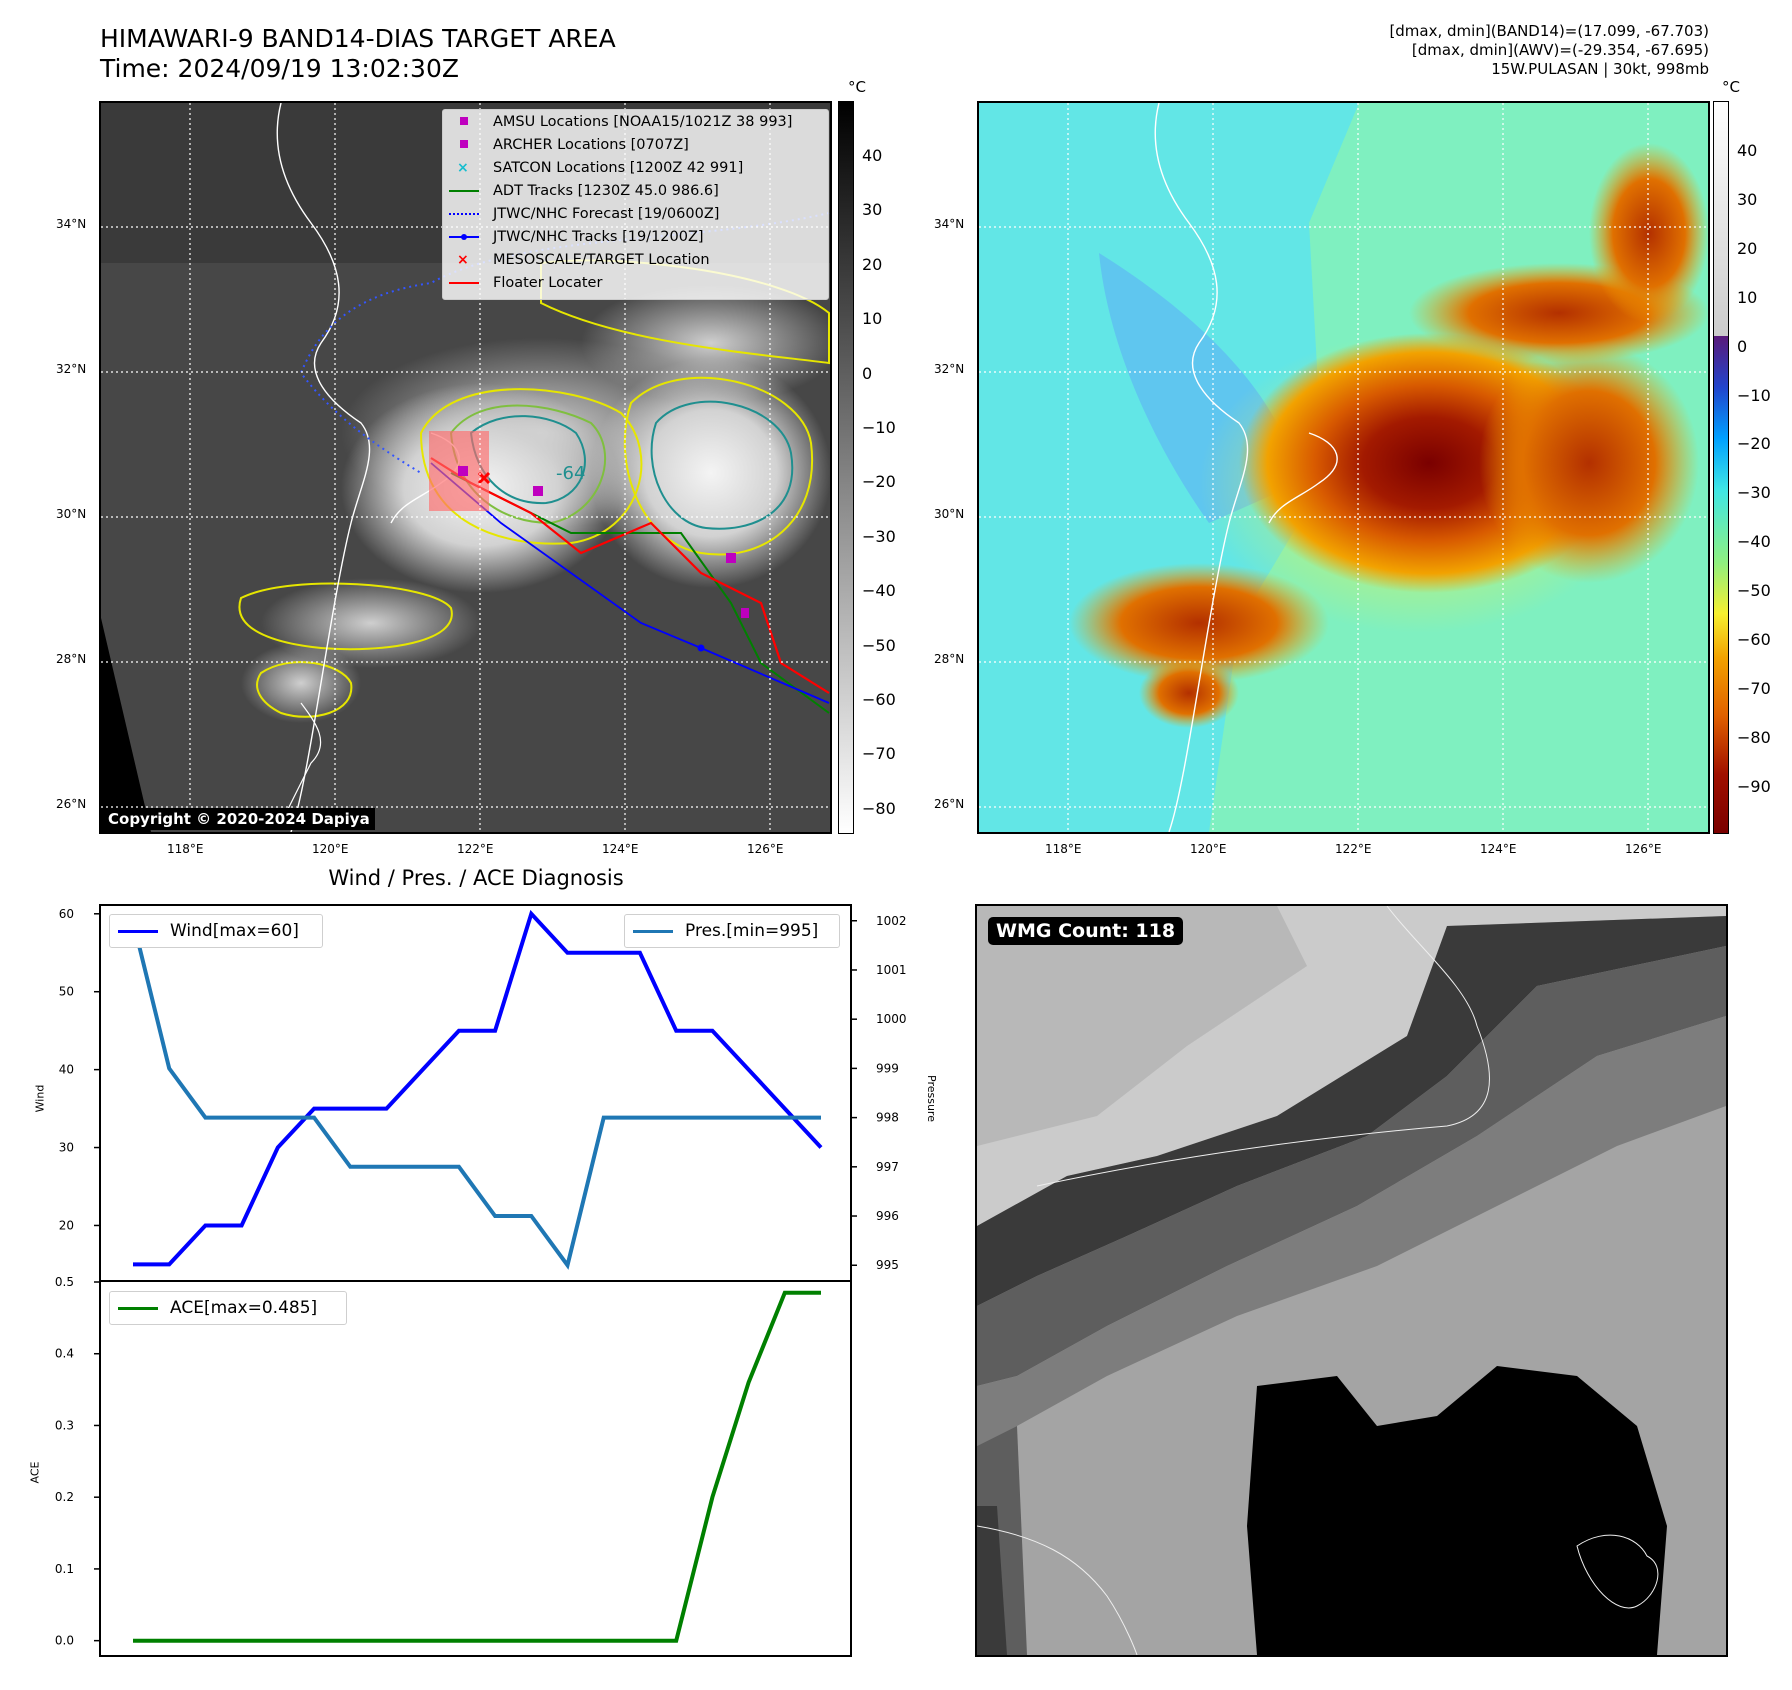  I want to click on legend-item-archer: ARCHER Locations [0707Z], so click(635, 145).